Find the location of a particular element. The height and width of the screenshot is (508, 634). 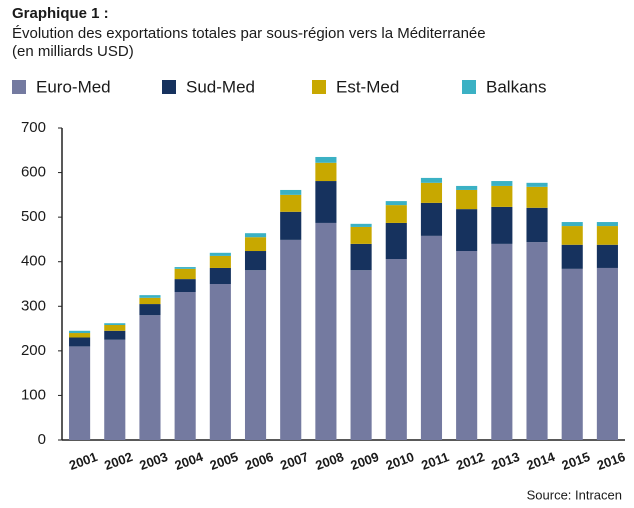

x-tick-label: 2008 is located at coordinates (329, 461).